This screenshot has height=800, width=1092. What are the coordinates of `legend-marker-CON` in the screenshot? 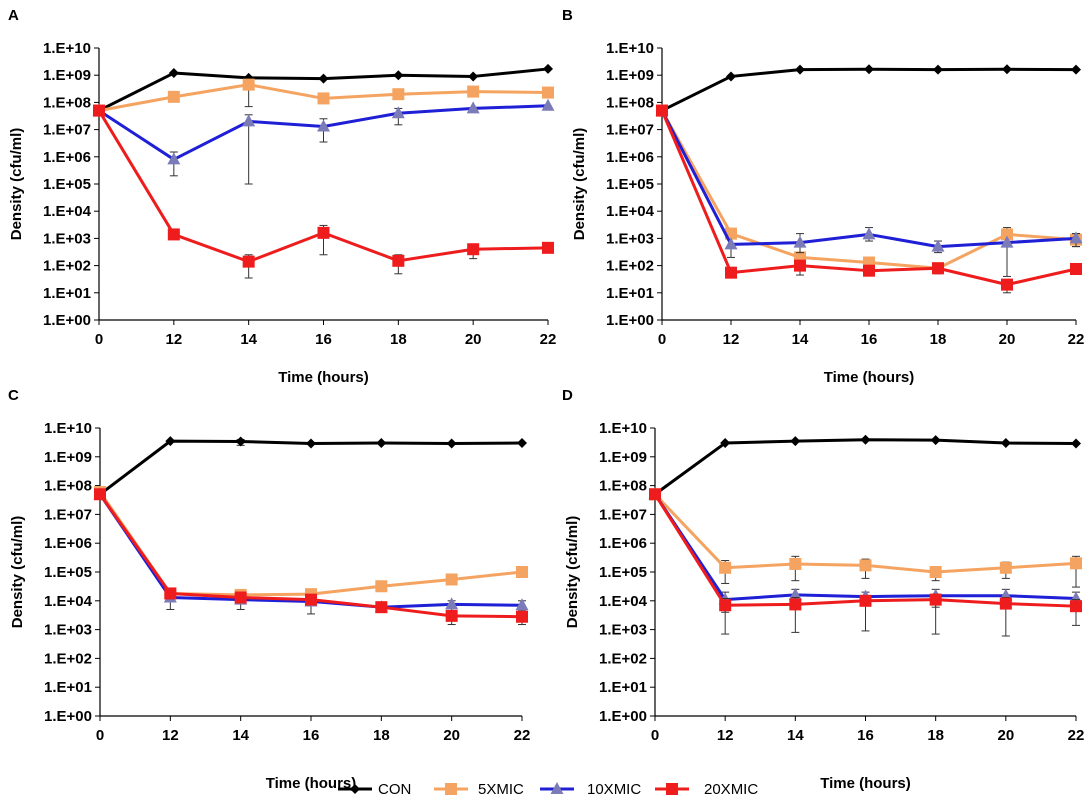 It's located at (355, 789).